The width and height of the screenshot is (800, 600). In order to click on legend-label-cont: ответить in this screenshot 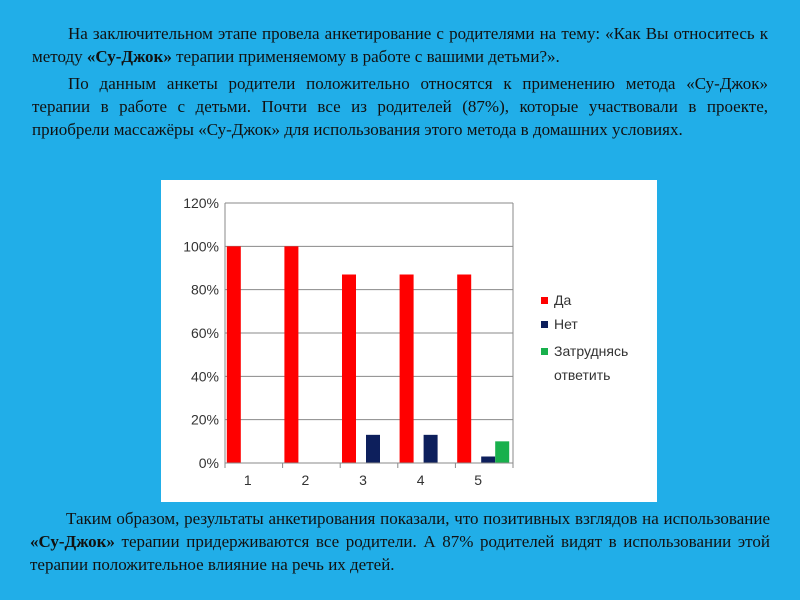, I will do `click(582, 375)`.